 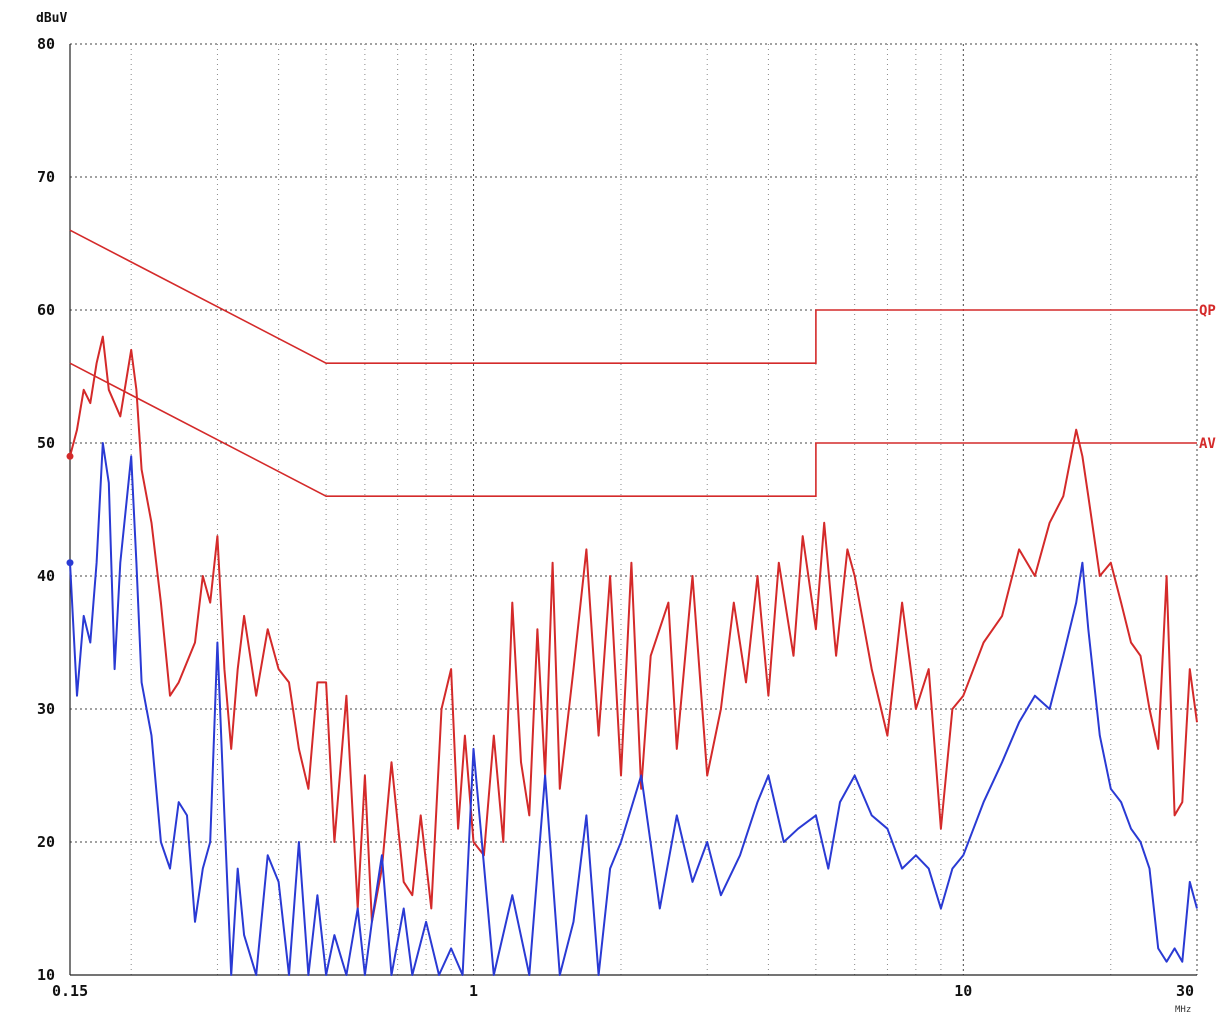 I want to click on x-tick-label: 1, so click(x=473, y=991).